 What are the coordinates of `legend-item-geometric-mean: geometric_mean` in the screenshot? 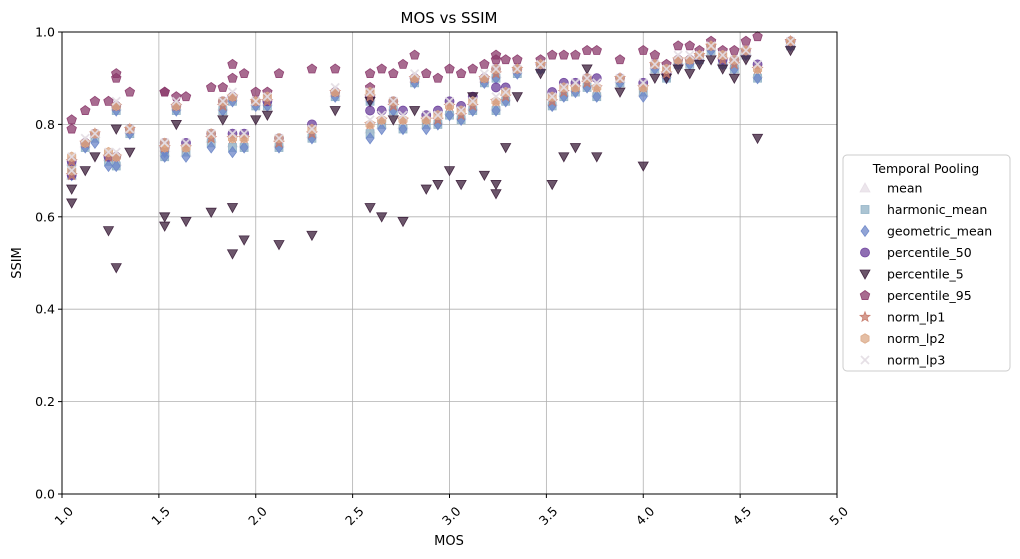 It's located at (926, 231).